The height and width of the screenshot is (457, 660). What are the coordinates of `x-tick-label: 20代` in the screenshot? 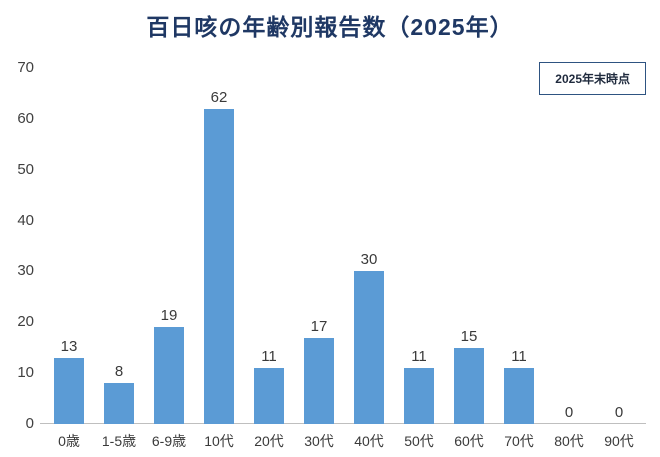 It's located at (269, 441).